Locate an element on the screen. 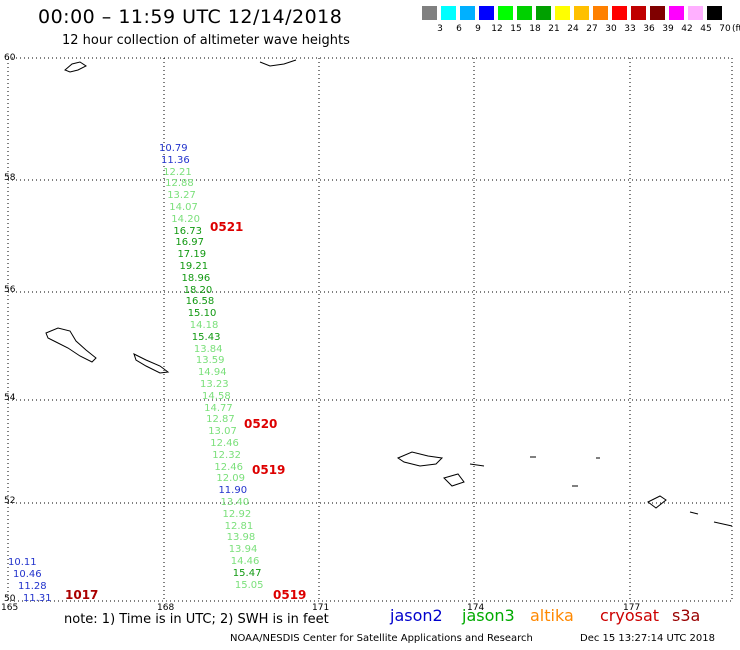  wave-height-label: 12.92 is located at coordinates (237, 514).